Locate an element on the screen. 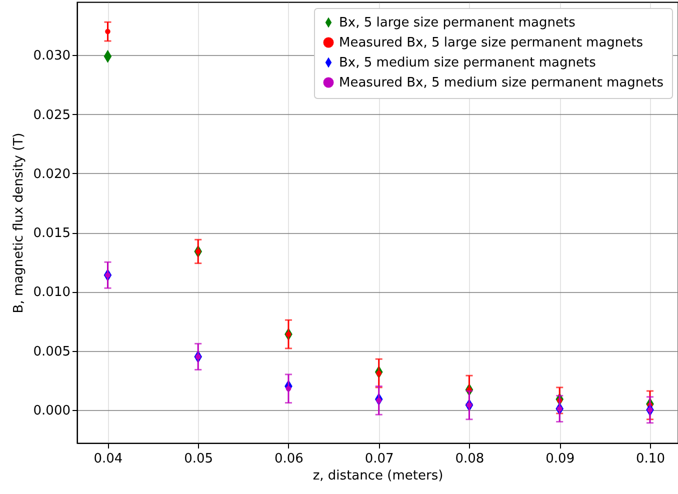 This screenshot has width=678, height=494. x-tick-label: 0.09 is located at coordinates (560, 459).